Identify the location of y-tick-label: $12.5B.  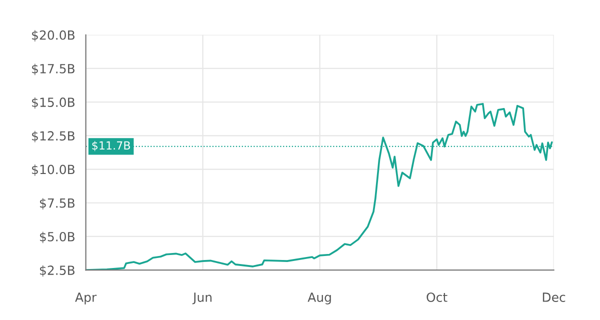
(53, 136).